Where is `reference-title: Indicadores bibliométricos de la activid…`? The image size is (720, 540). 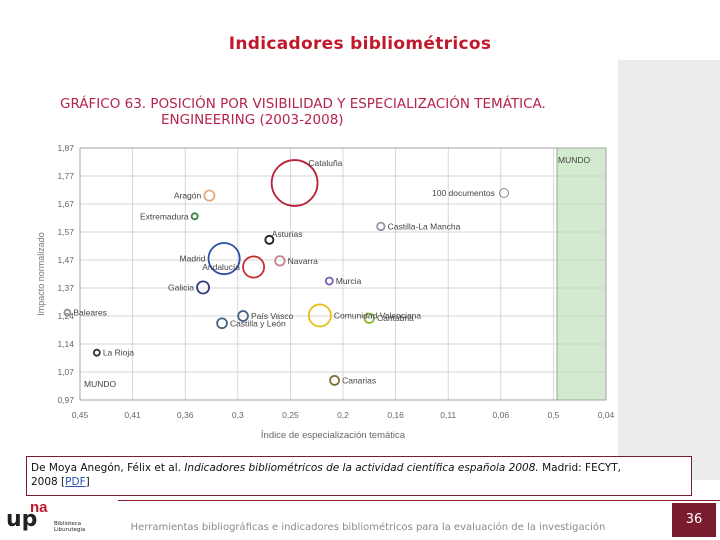 reference-title: Indicadores bibliométricos de la activid… is located at coordinates (361, 468).